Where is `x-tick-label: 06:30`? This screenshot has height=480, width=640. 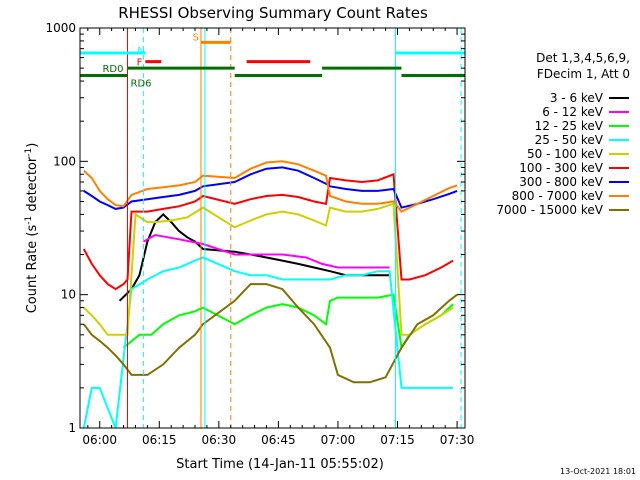 x-tick-label: 06:30 is located at coordinates (219, 440).